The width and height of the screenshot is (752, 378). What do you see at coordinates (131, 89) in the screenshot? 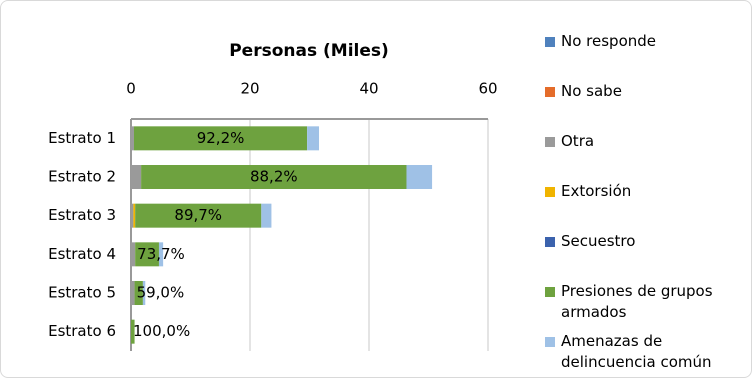
I see `x-tick-label: 0` at bounding box center [131, 89].